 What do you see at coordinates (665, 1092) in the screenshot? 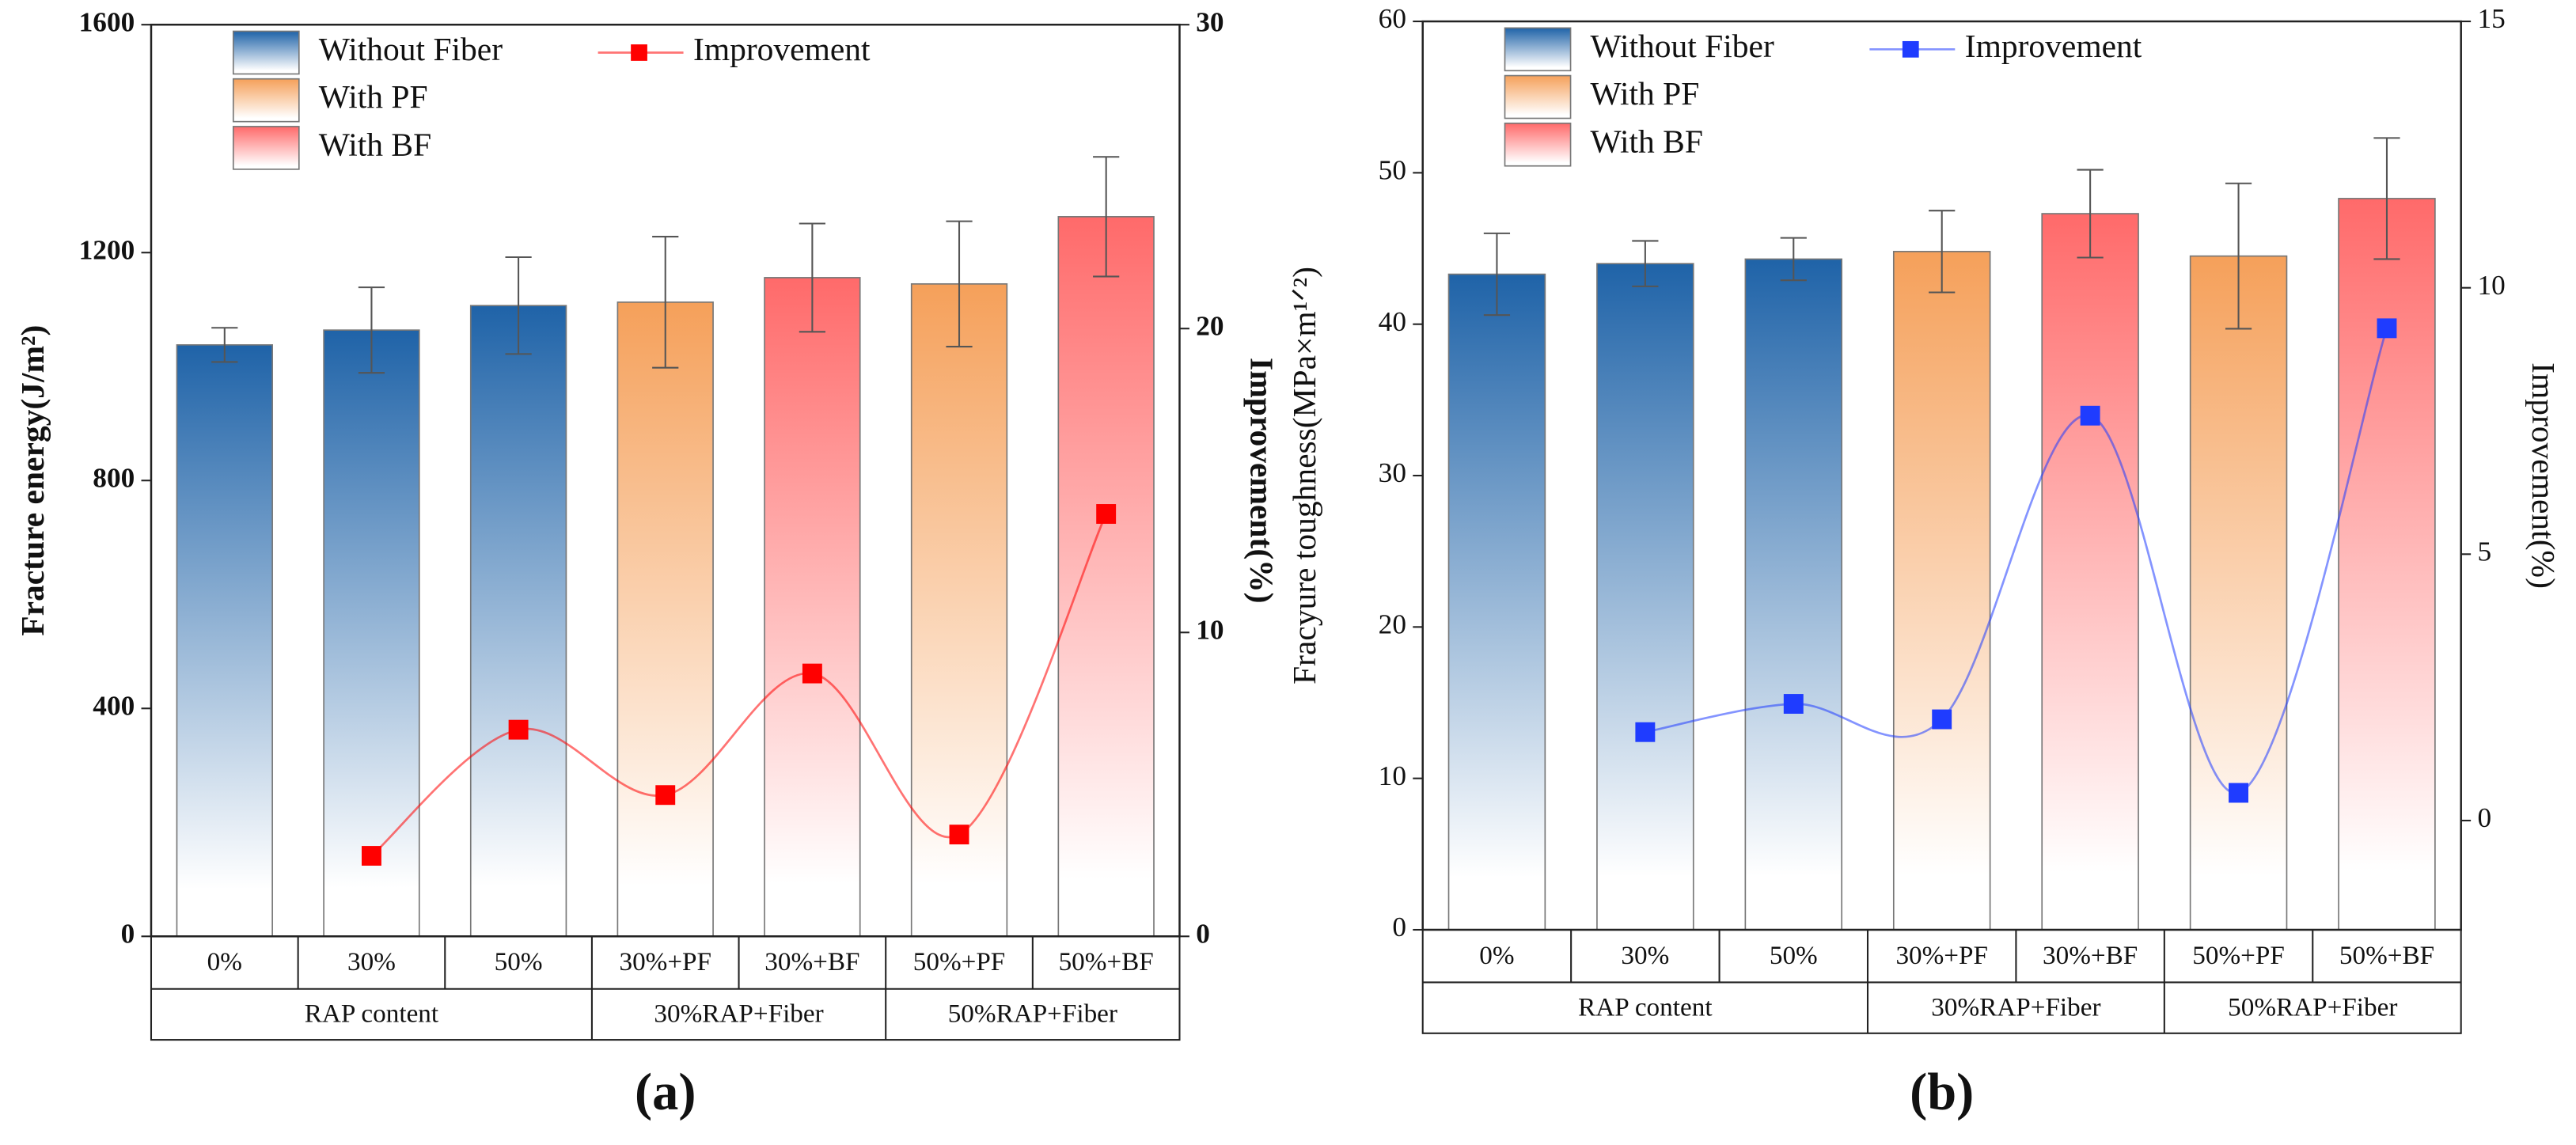
I see `panel-label: (a)` at bounding box center [665, 1092].